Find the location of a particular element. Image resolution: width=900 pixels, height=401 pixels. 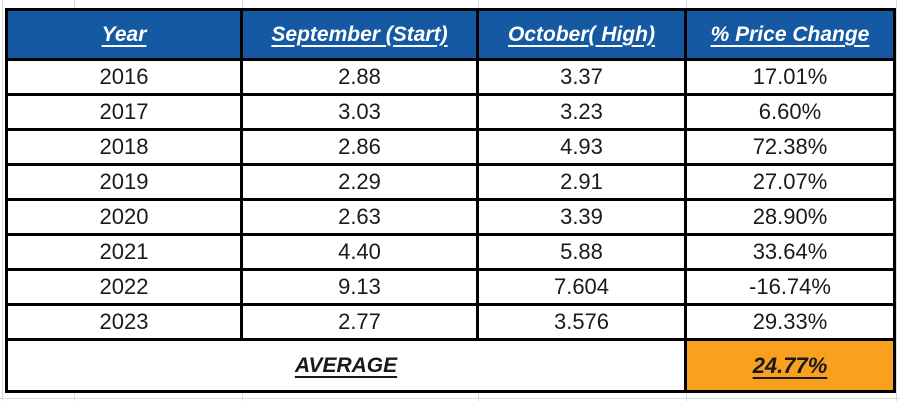

cell-price-change: -16.74% is located at coordinates (790, 287).